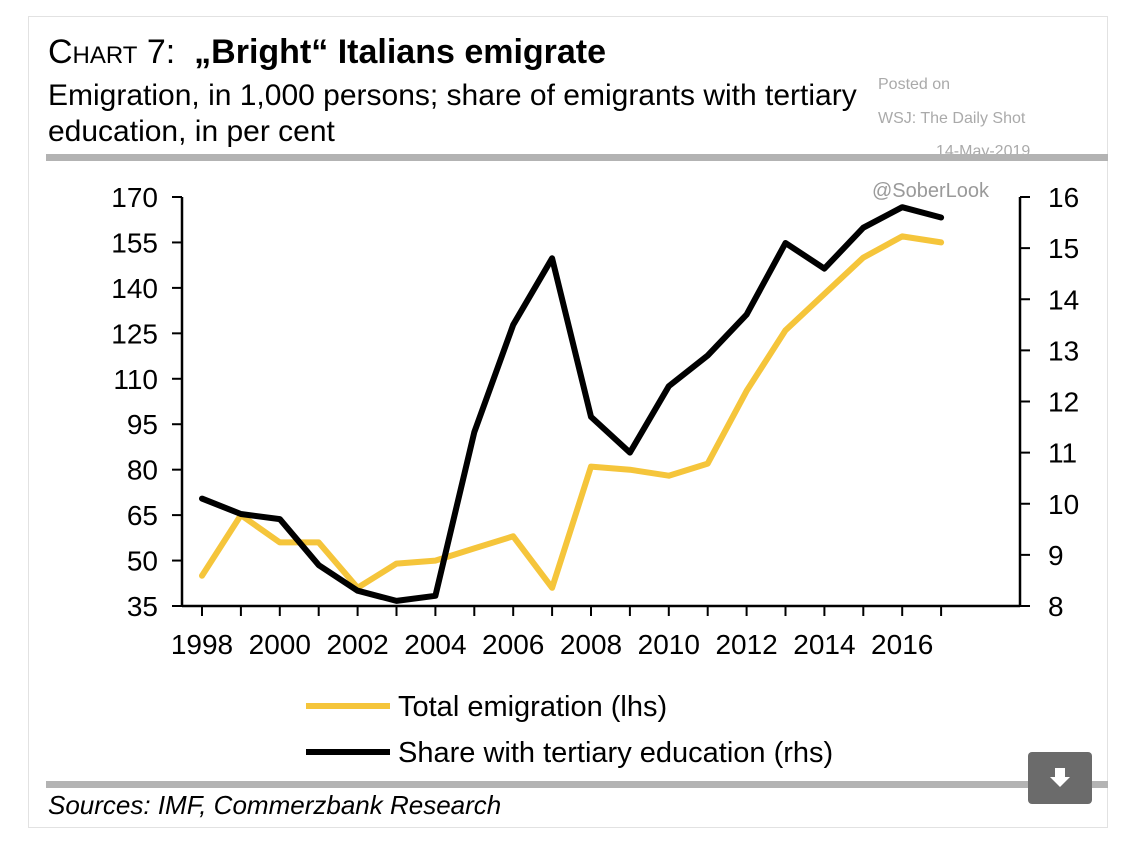 Image resolution: width=1140 pixels, height=856 pixels. I want to click on y-left-tick-label: 155, so click(134, 242).